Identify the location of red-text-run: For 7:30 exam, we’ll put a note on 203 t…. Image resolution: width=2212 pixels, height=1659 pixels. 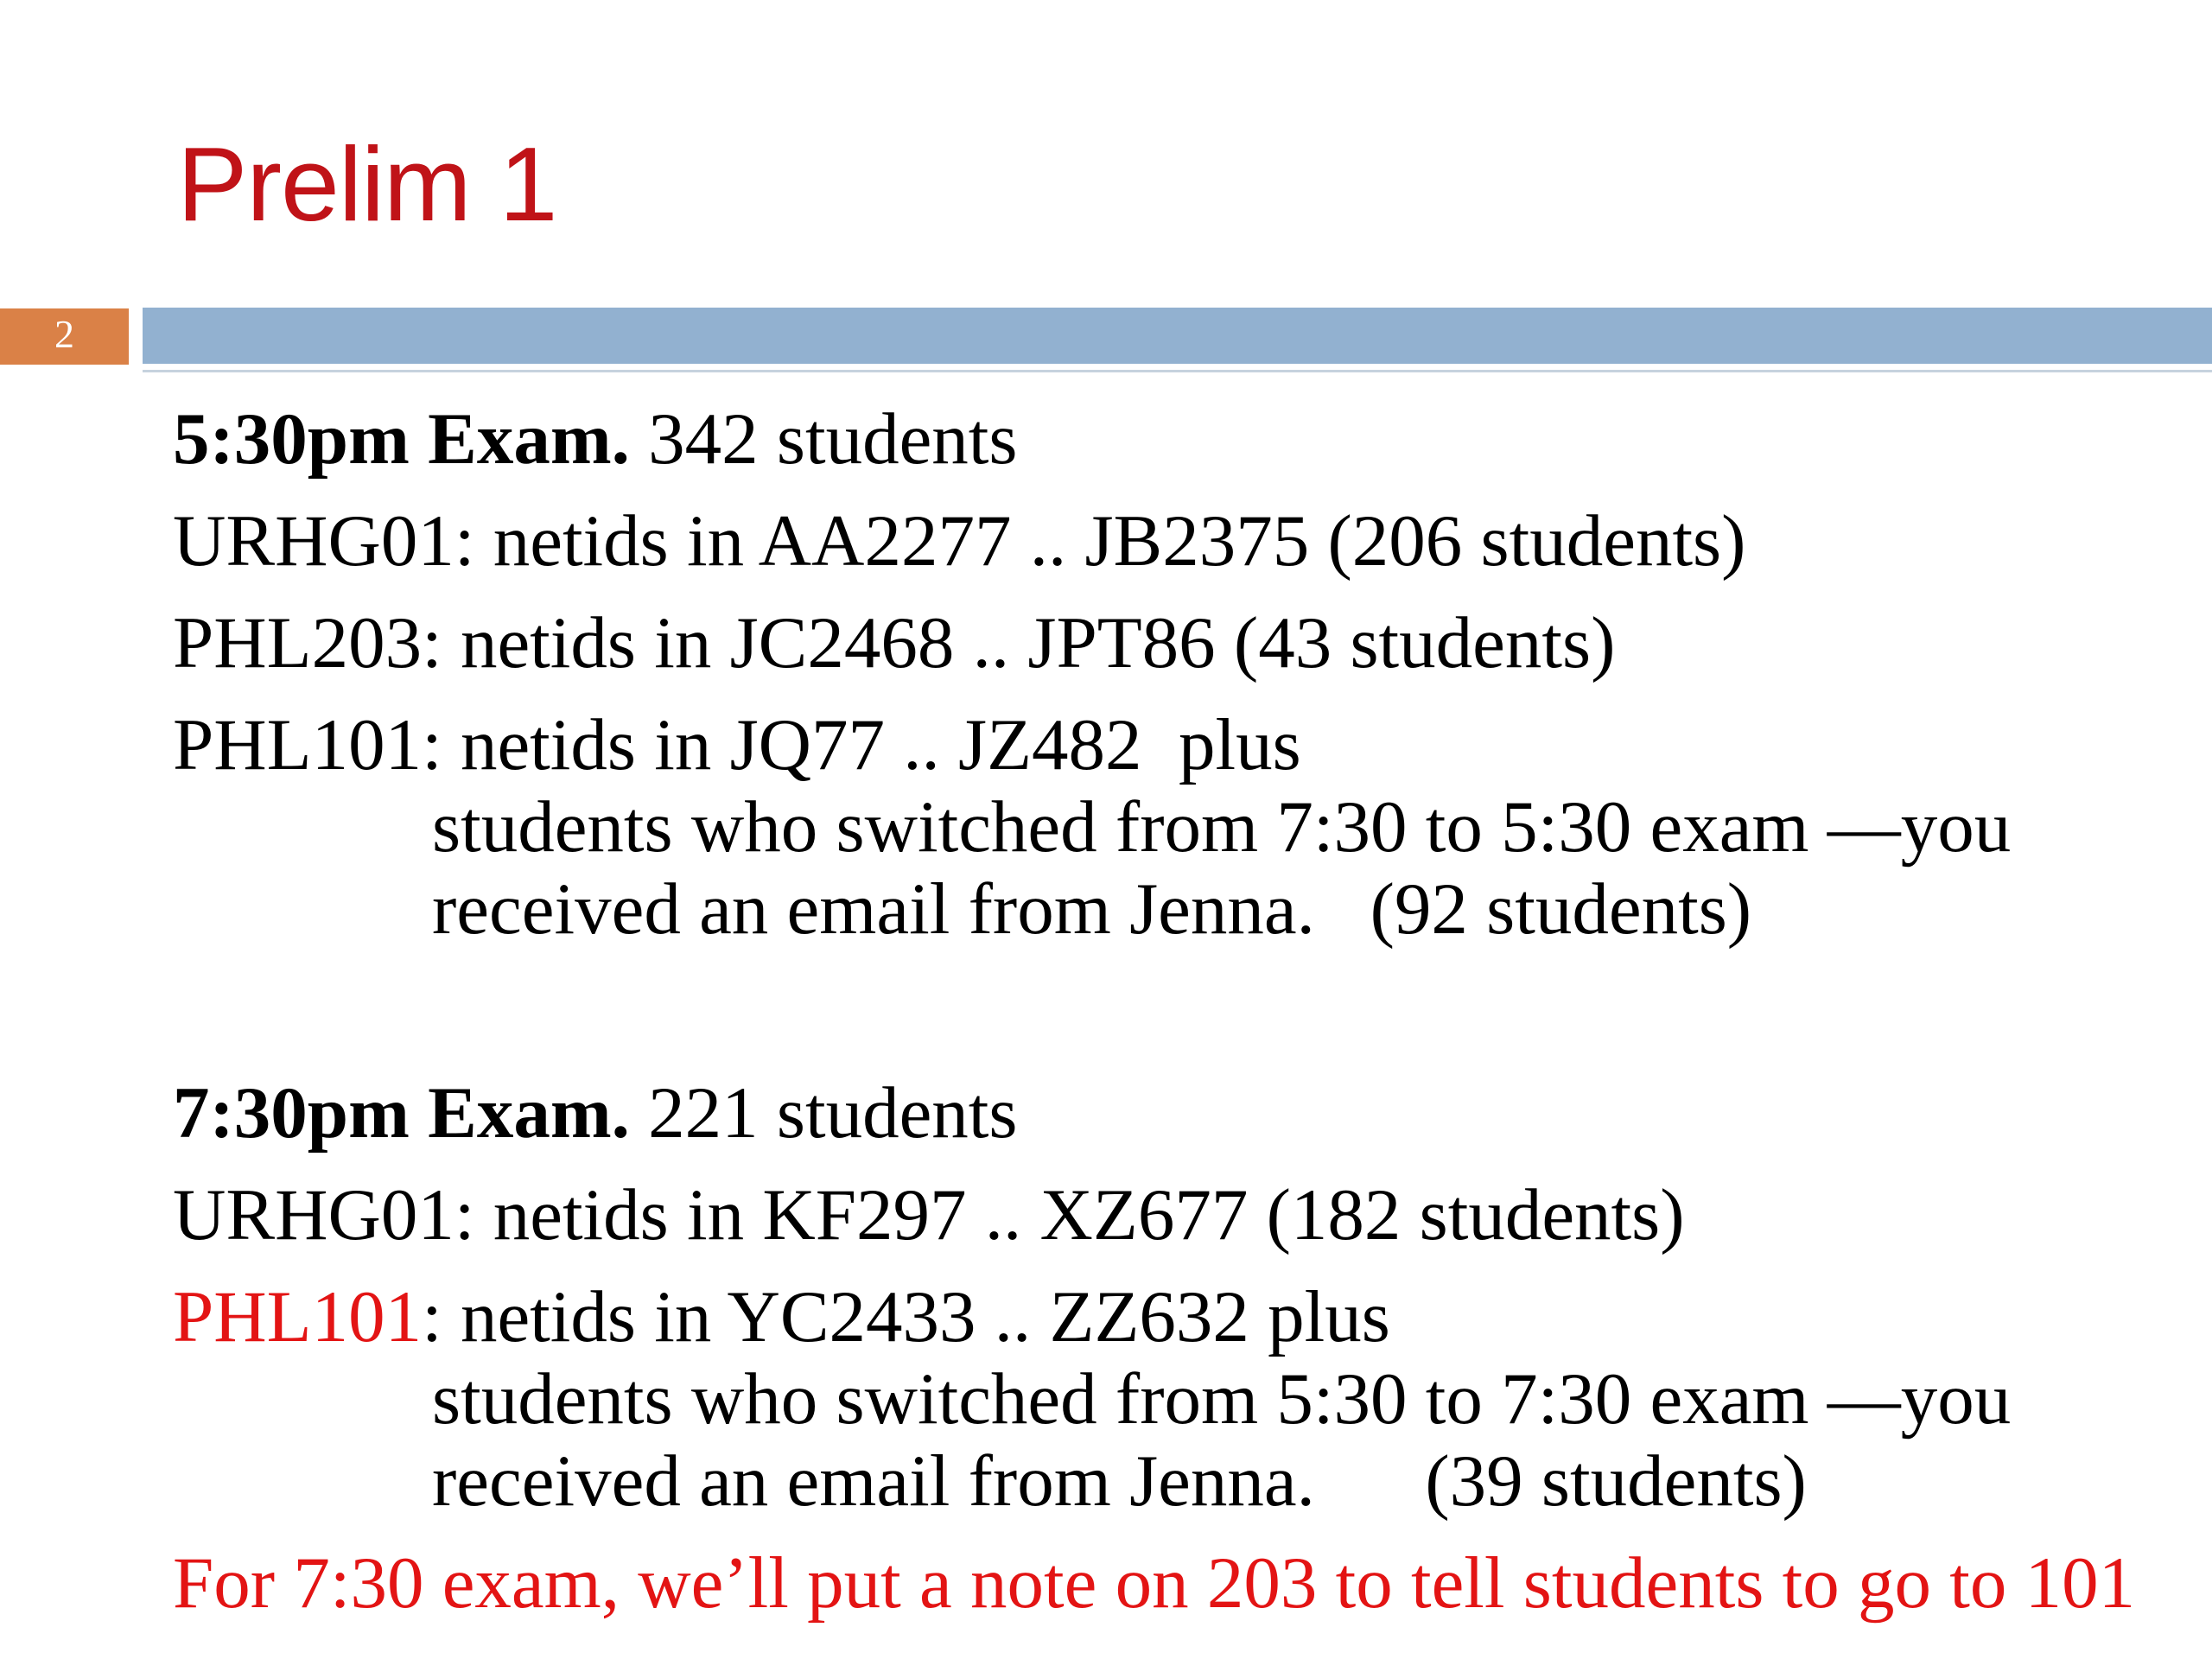
(1154, 1583).